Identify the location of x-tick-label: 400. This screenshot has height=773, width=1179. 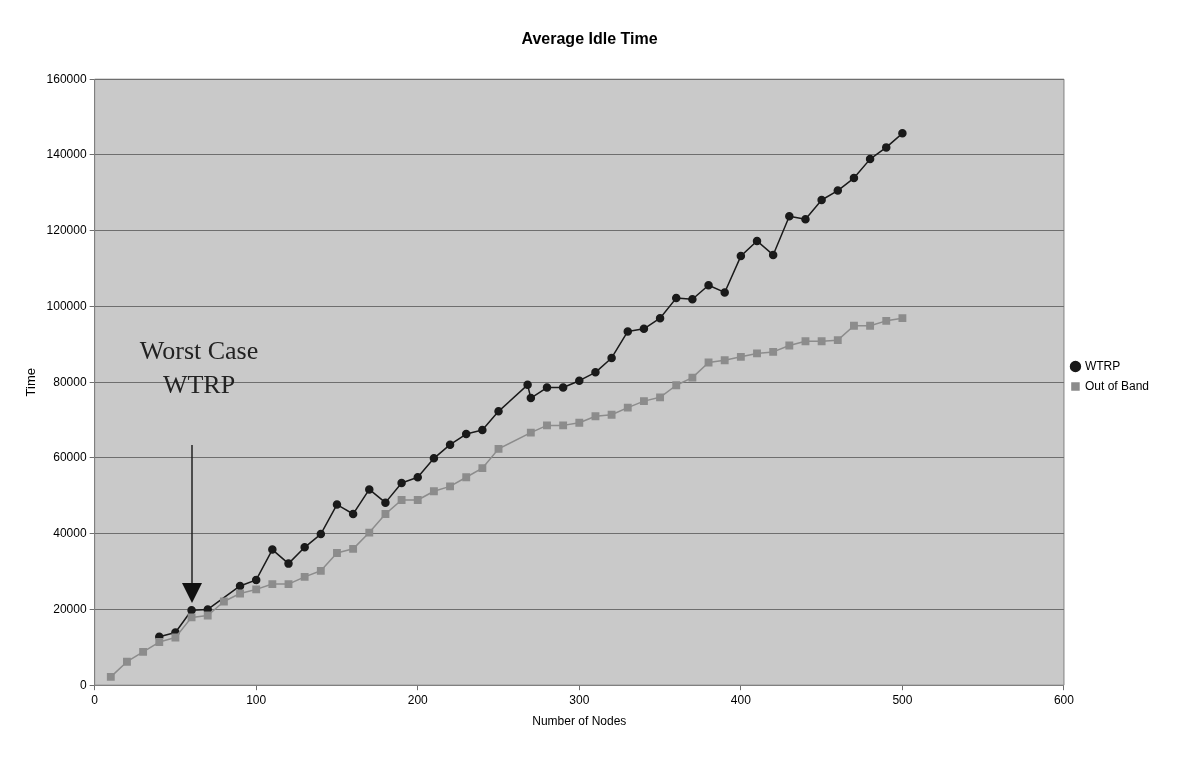
(741, 699).